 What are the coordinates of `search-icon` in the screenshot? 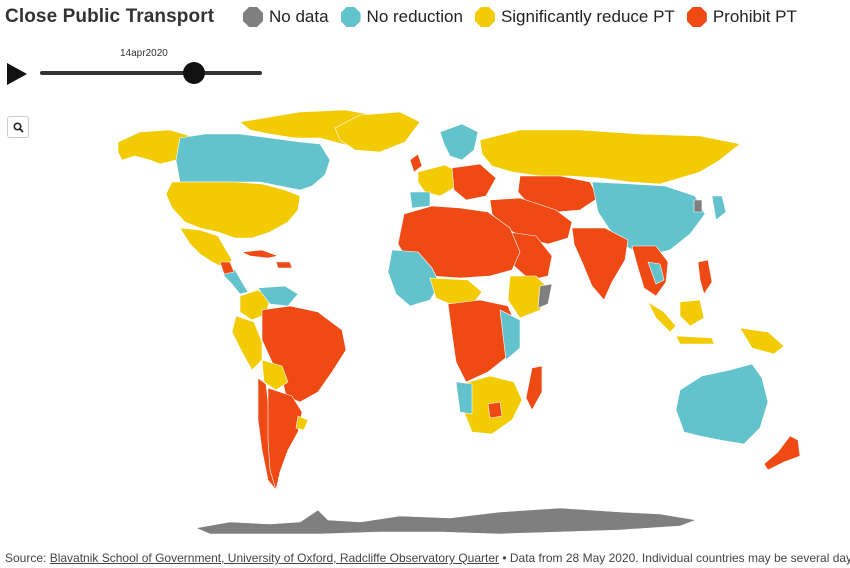 It's located at (18, 127).